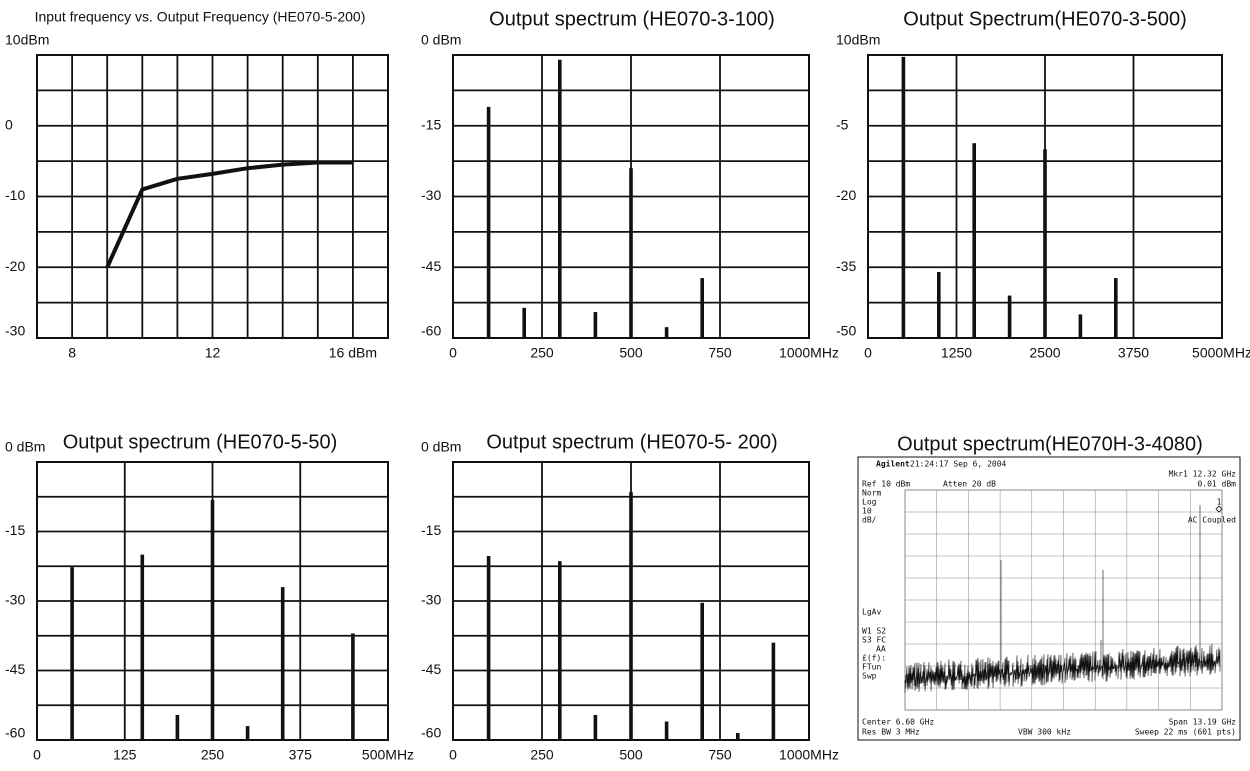 The image size is (1250, 771). I want to click on chart-title: Output spectrum (HE070-5-50), so click(200, 442).